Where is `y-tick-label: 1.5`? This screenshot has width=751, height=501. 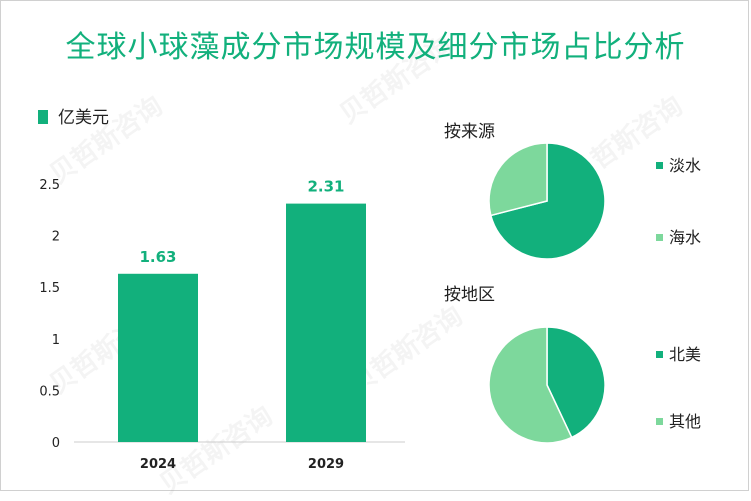
y-tick-label: 1.5 is located at coordinates (49, 288).